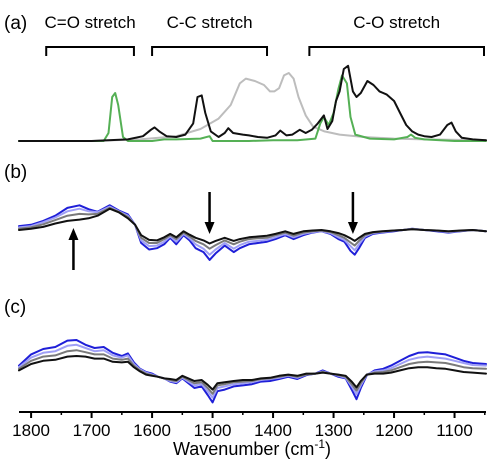 The height and width of the screenshot is (467, 489). What do you see at coordinates (92, 430) in the screenshot?
I see `x-tick-label: 1700` at bounding box center [92, 430].